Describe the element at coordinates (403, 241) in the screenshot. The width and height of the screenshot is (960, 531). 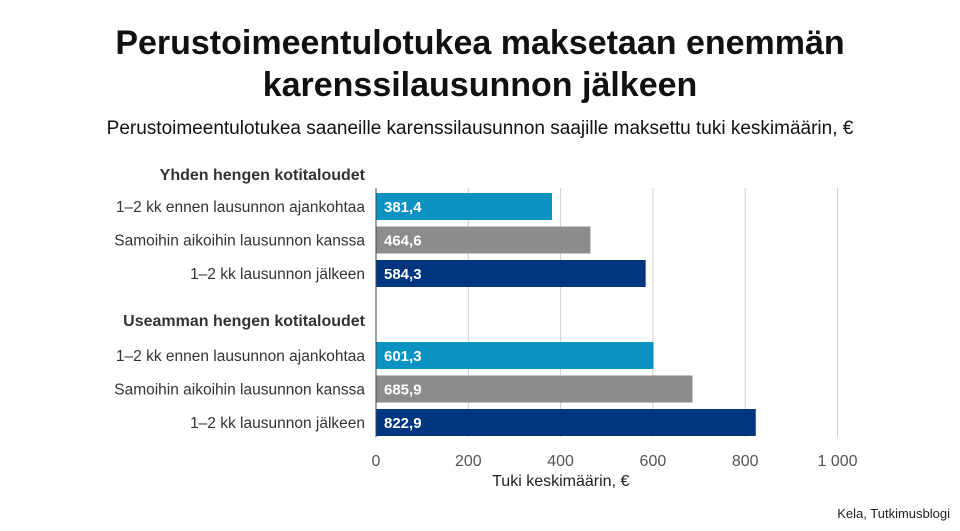
I see `value-label: 464,6` at that location.